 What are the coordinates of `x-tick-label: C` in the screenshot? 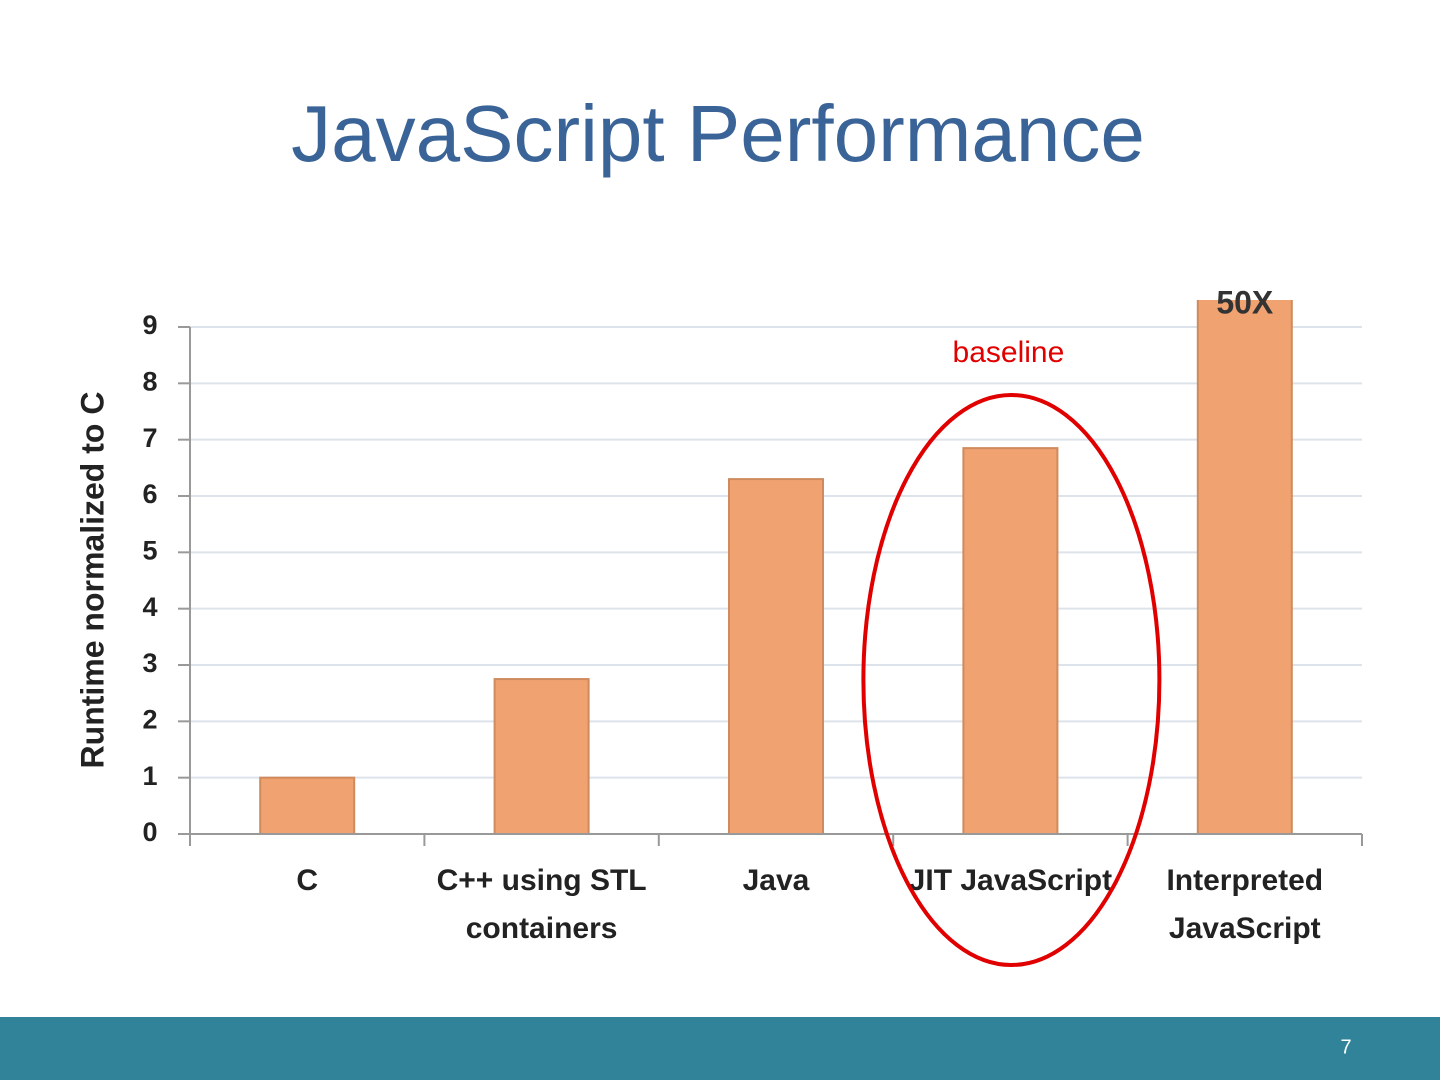 It's located at (307, 880).